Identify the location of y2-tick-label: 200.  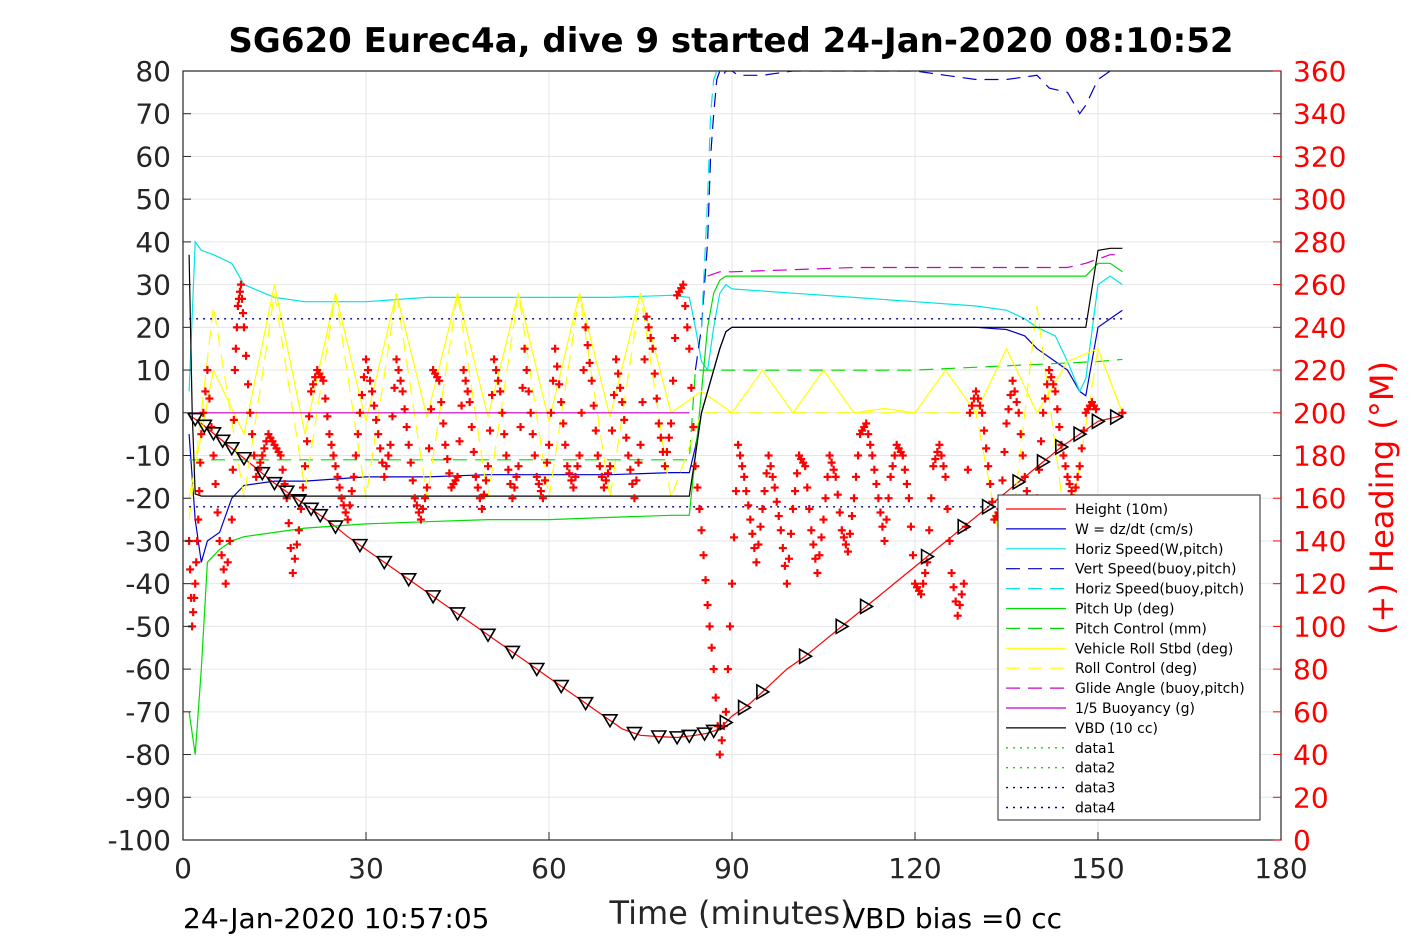
(1319, 413).